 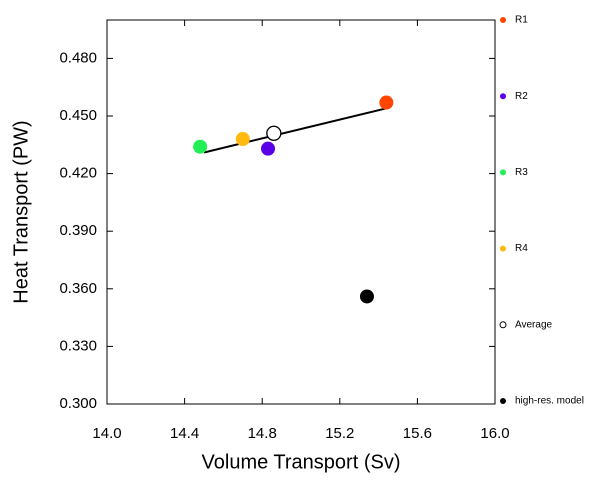 What do you see at coordinates (106, 433) in the screenshot?
I see `x-tick-label: 14.0` at bounding box center [106, 433].